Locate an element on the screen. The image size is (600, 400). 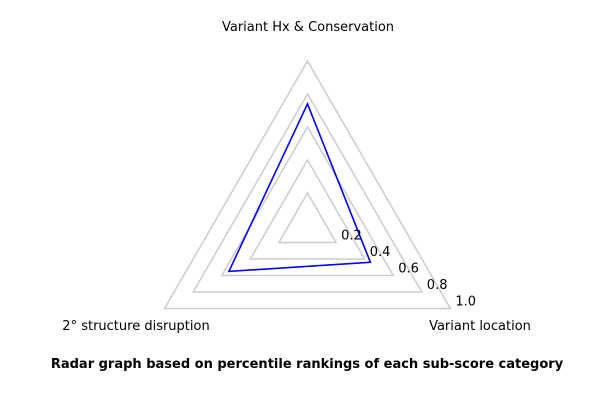
radial-tick-labels: 0.2 0.4 0.6 0.8 1.0 is located at coordinates (408, 269).